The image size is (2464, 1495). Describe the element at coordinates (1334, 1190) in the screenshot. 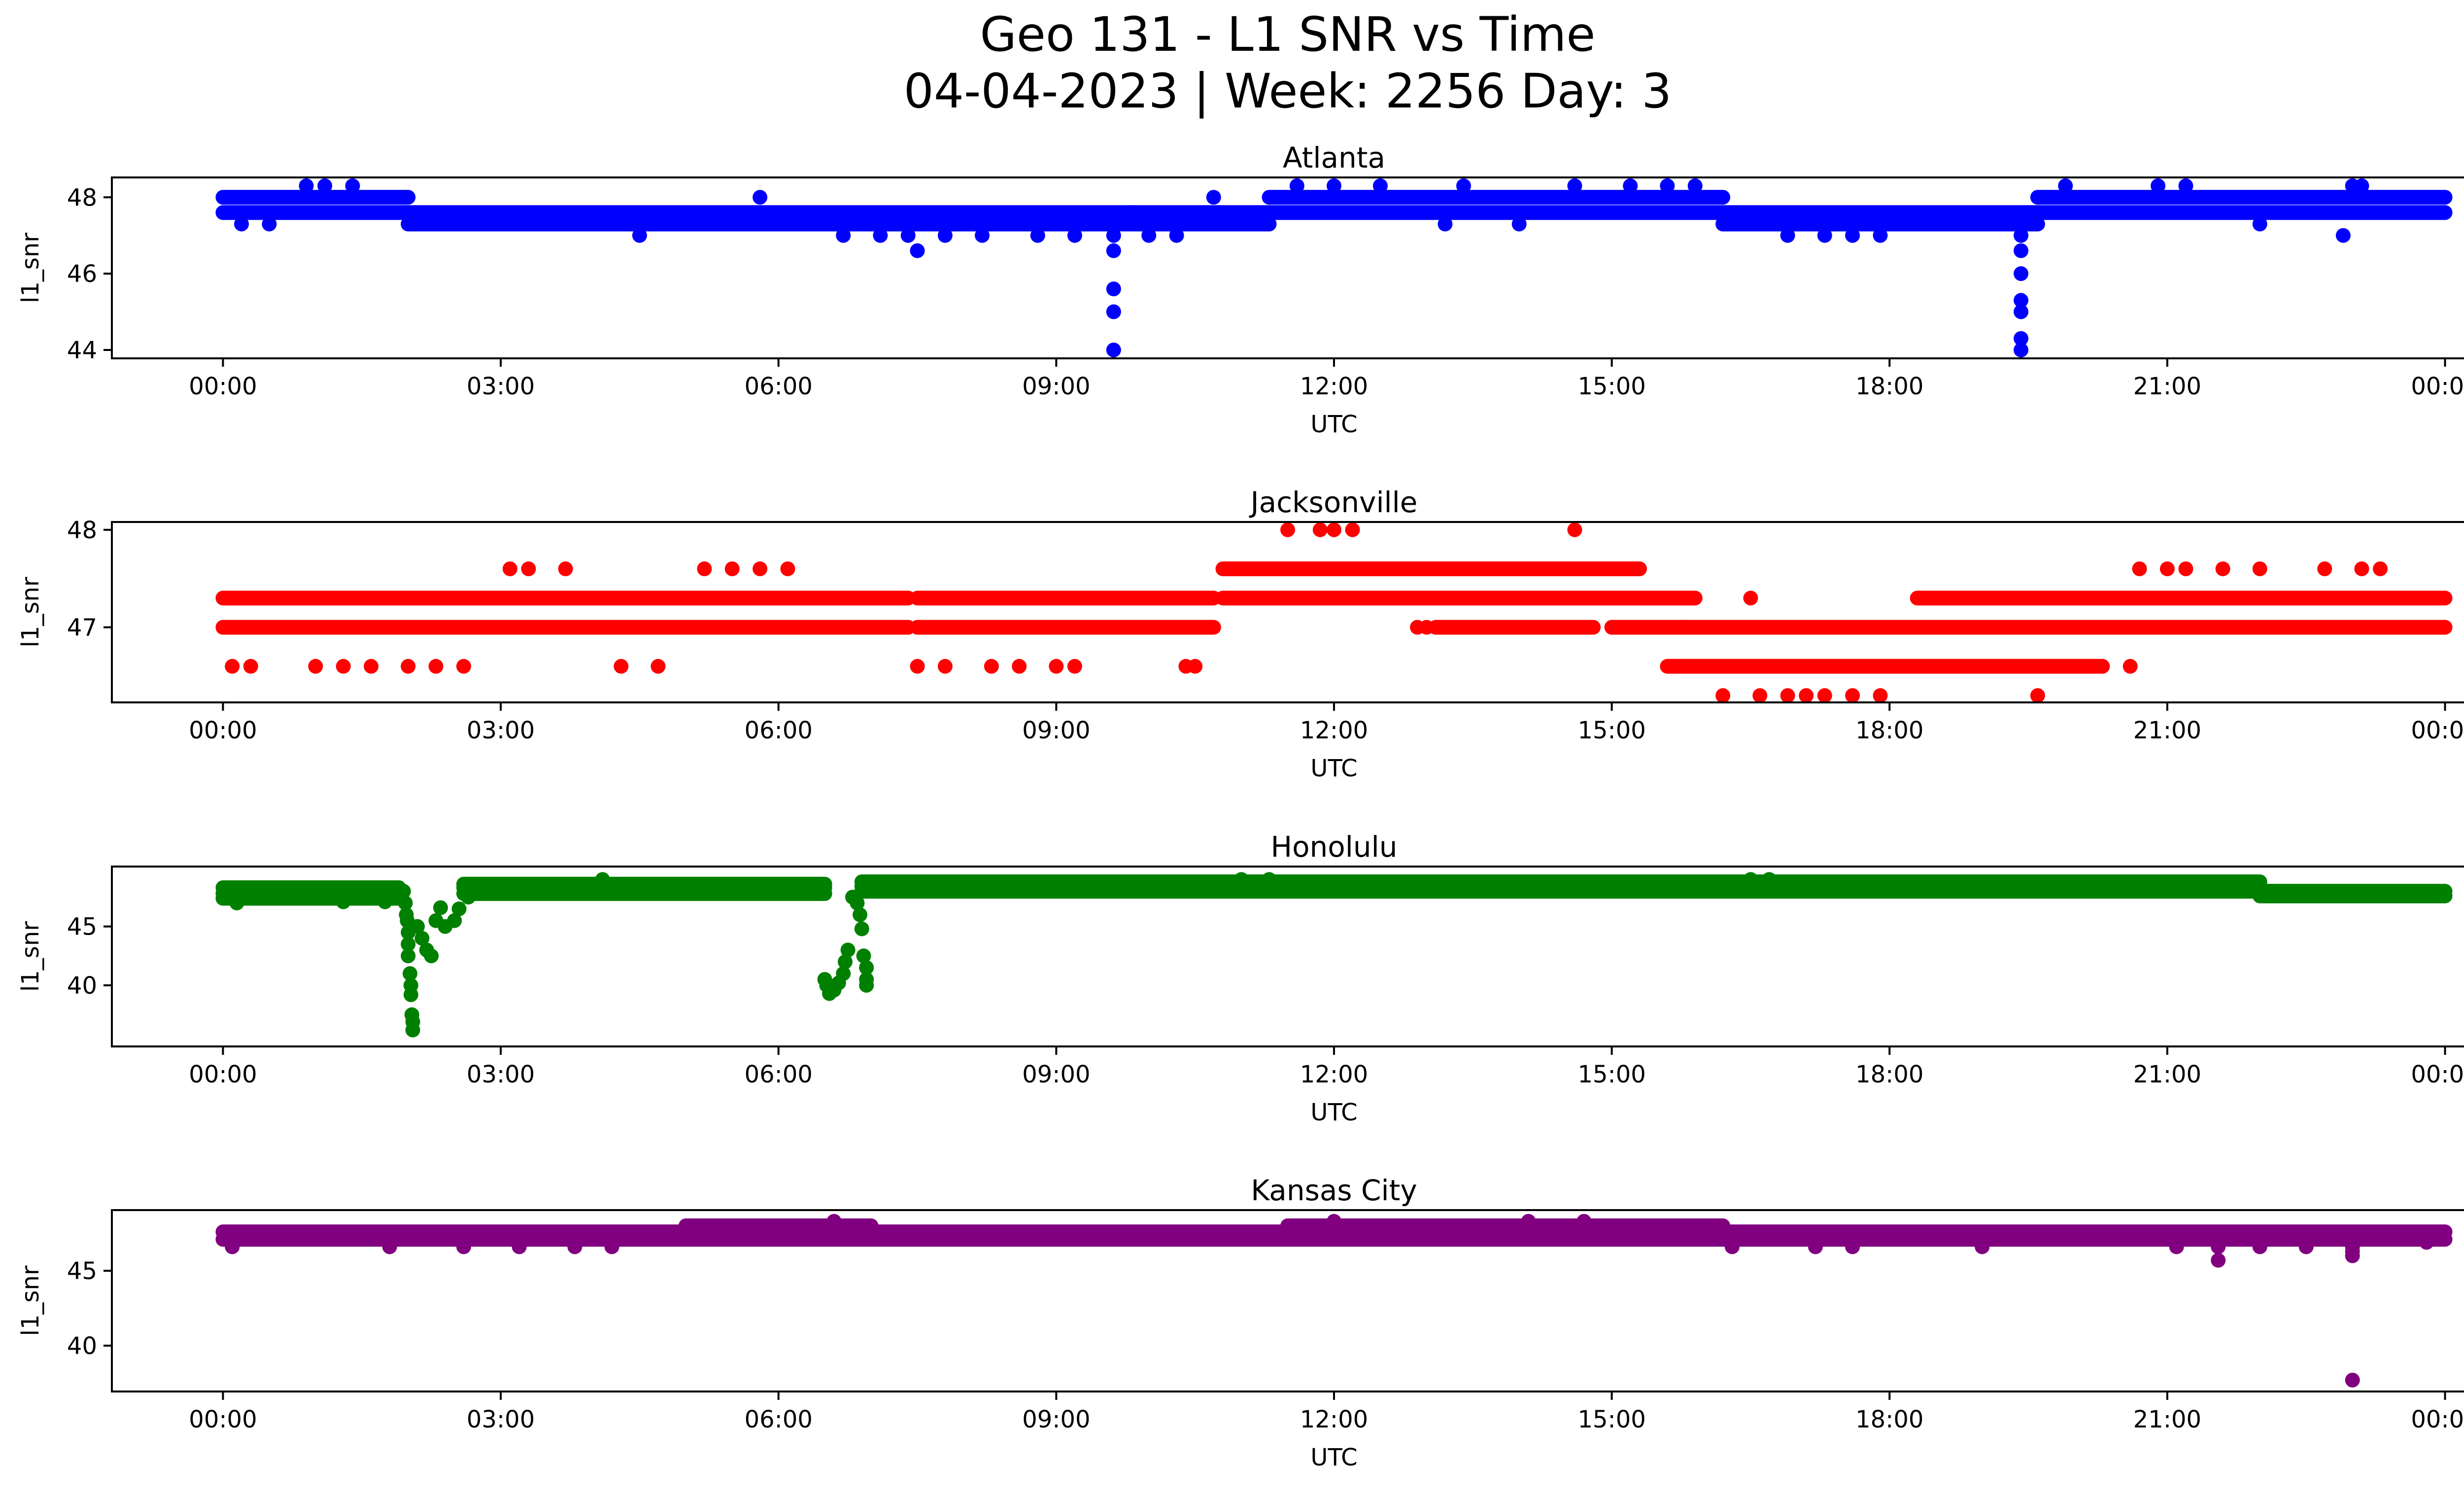

I see `subplot-title: Kansas City` at that location.